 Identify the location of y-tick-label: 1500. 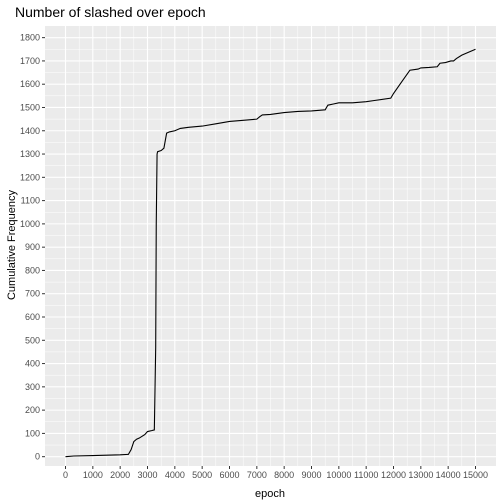
(30, 107).